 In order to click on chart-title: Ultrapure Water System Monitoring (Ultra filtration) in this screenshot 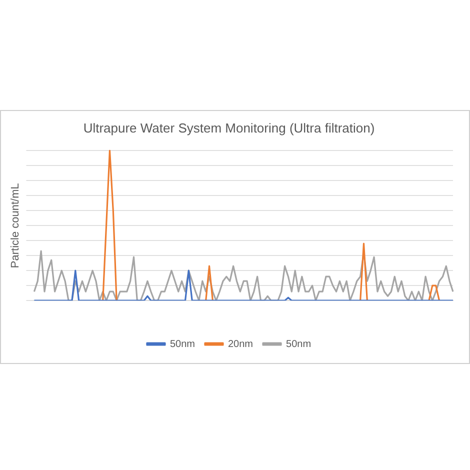, I will do `click(229, 128)`.